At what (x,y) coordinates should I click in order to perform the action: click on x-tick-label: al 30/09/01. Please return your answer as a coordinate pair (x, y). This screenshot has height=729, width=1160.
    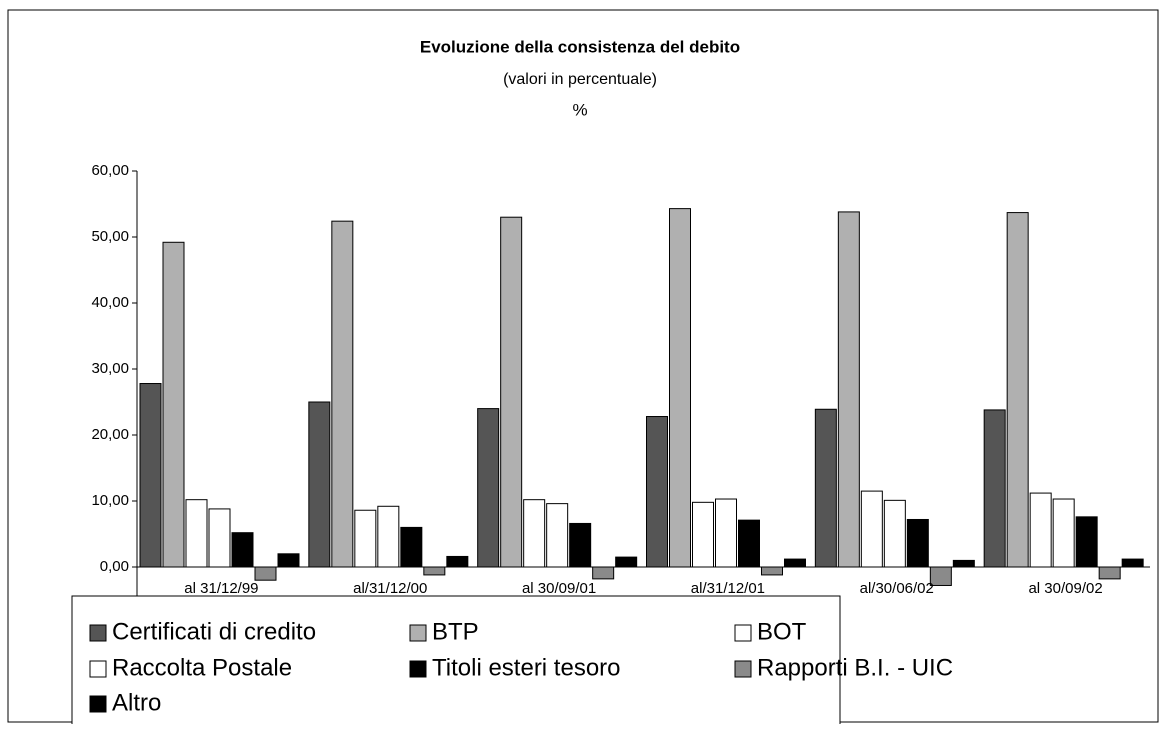
    Looking at the image, I should click on (559, 588).